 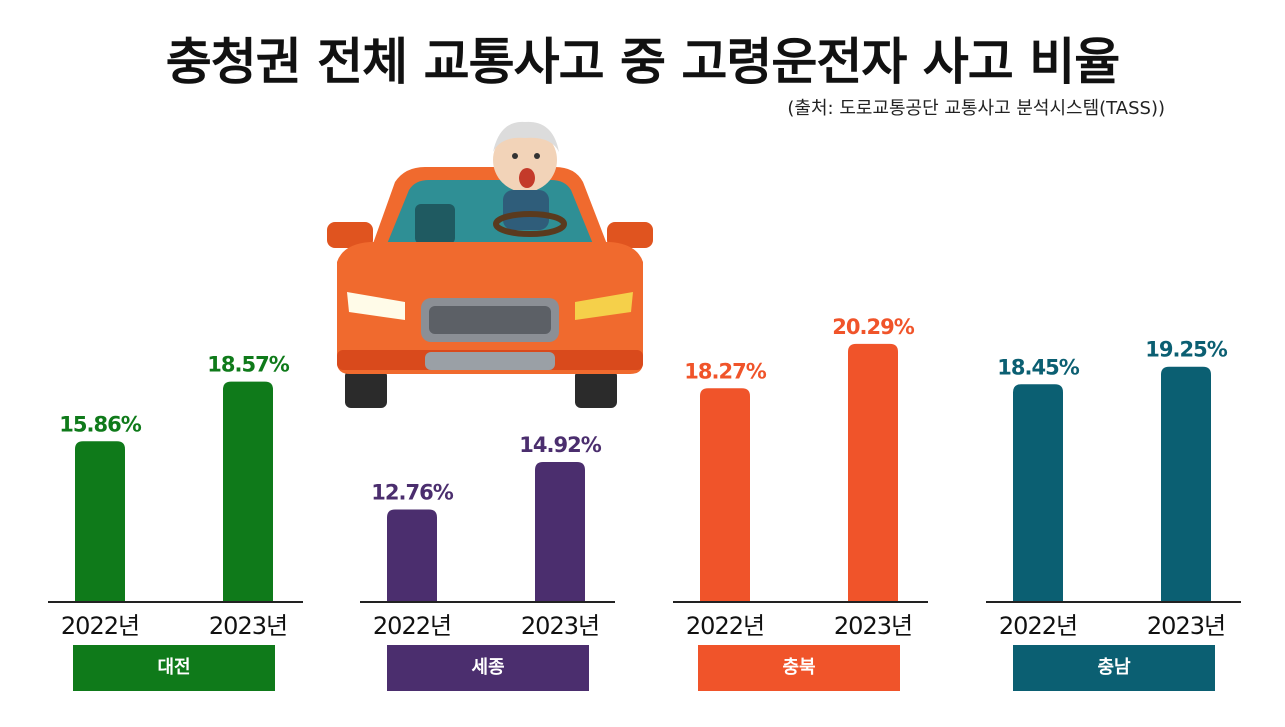 I want to click on region-label-충남: 충남, so click(x=1114, y=668).